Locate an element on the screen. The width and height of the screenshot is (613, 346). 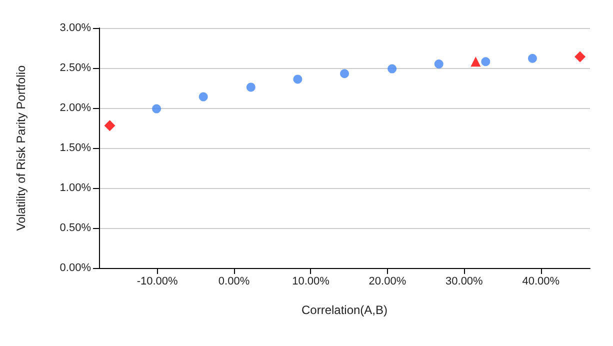
y-axis-title: Volatility of Risk Parity Portfolio is located at coordinates (21, 147).